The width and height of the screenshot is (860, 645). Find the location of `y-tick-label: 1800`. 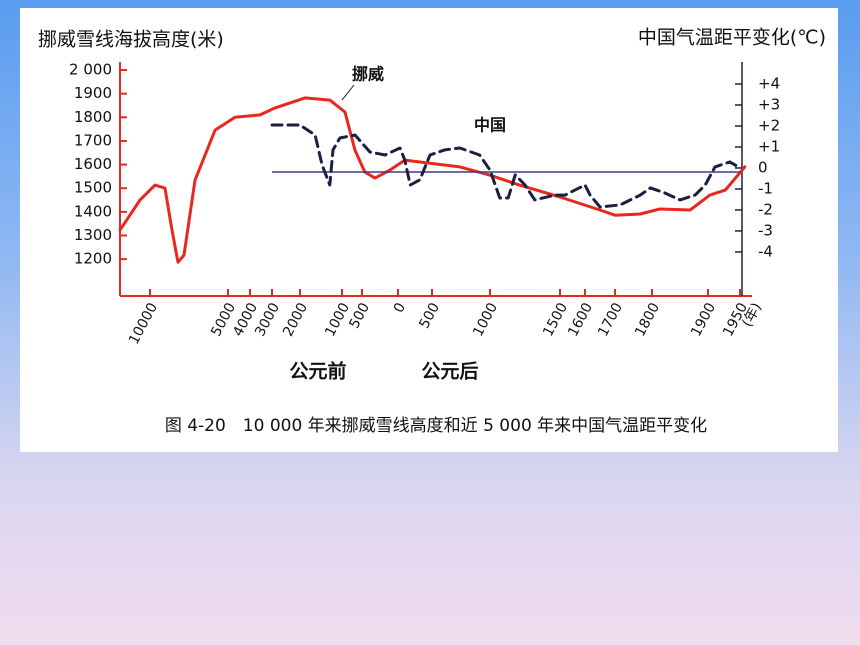

y-tick-label: 1800 is located at coordinates (93, 117).